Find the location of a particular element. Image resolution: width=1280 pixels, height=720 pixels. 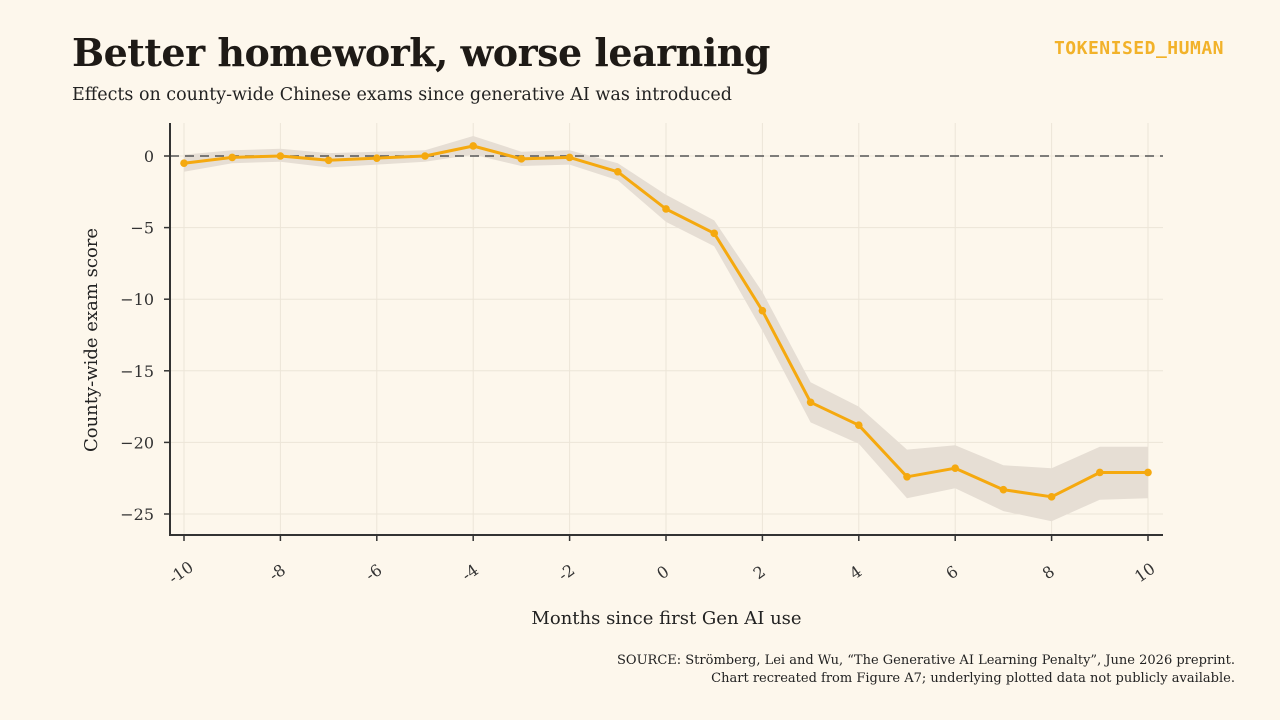

y-tick-label: −20 is located at coordinates (137, 442).